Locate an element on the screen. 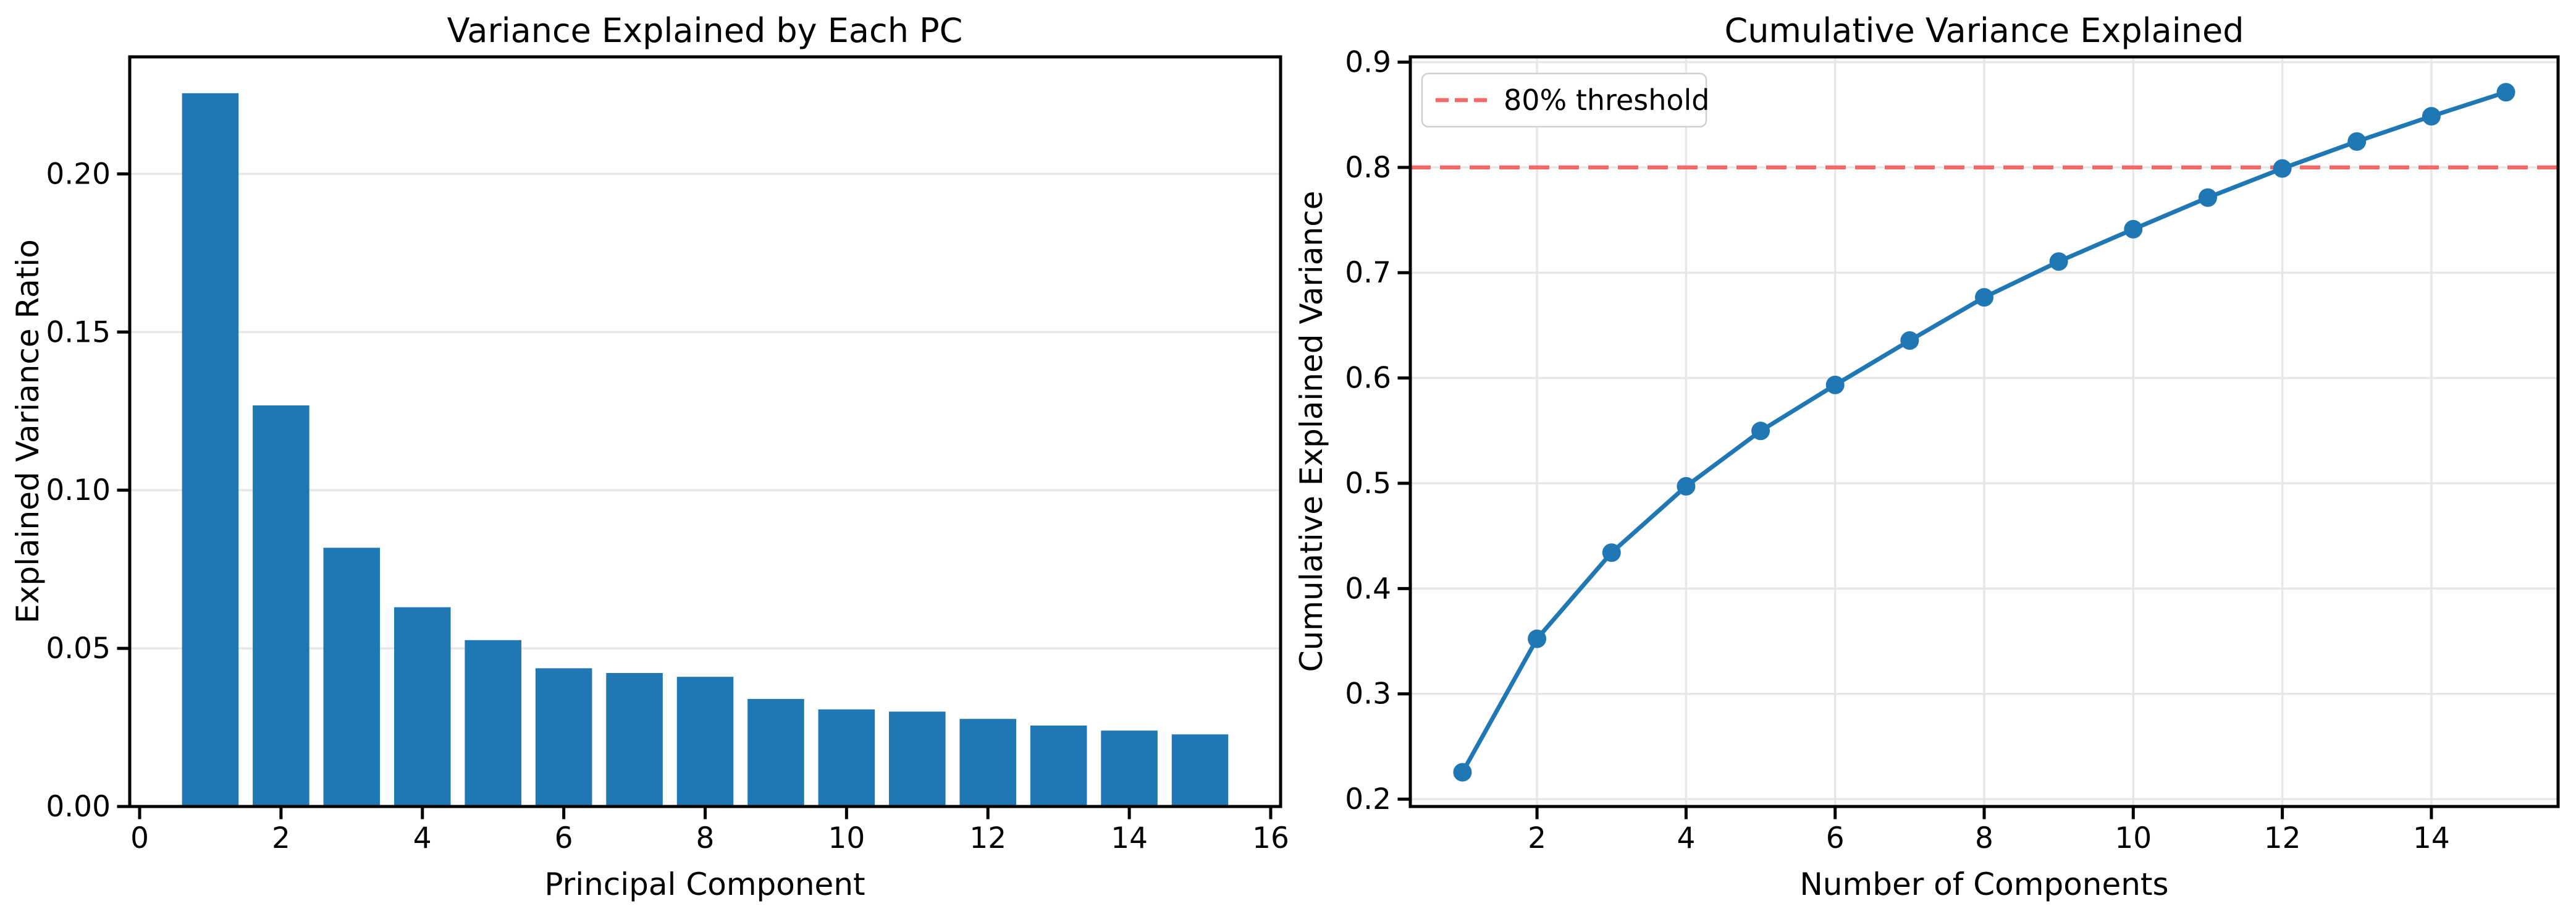  x-axis-label: Number of Components is located at coordinates (1983, 884).